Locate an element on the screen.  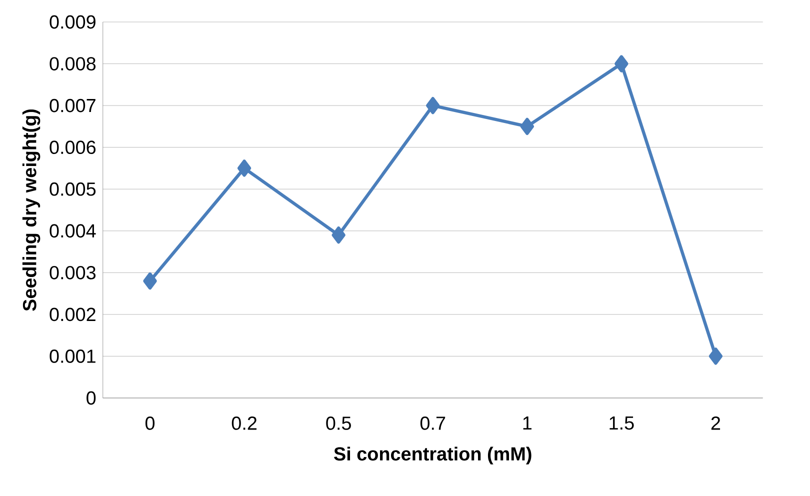
x-tick-label: 0.2 is located at coordinates (244, 423).